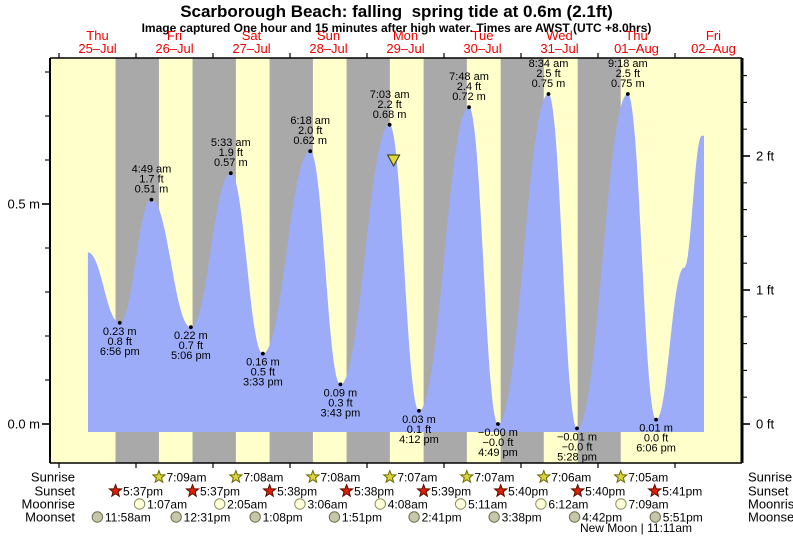 This screenshot has width=793, height=539. What do you see at coordinates (191, 336) in the screenshot?
I see `tide-annotation-line: 0.22 m` at bounding box center [191, 336].